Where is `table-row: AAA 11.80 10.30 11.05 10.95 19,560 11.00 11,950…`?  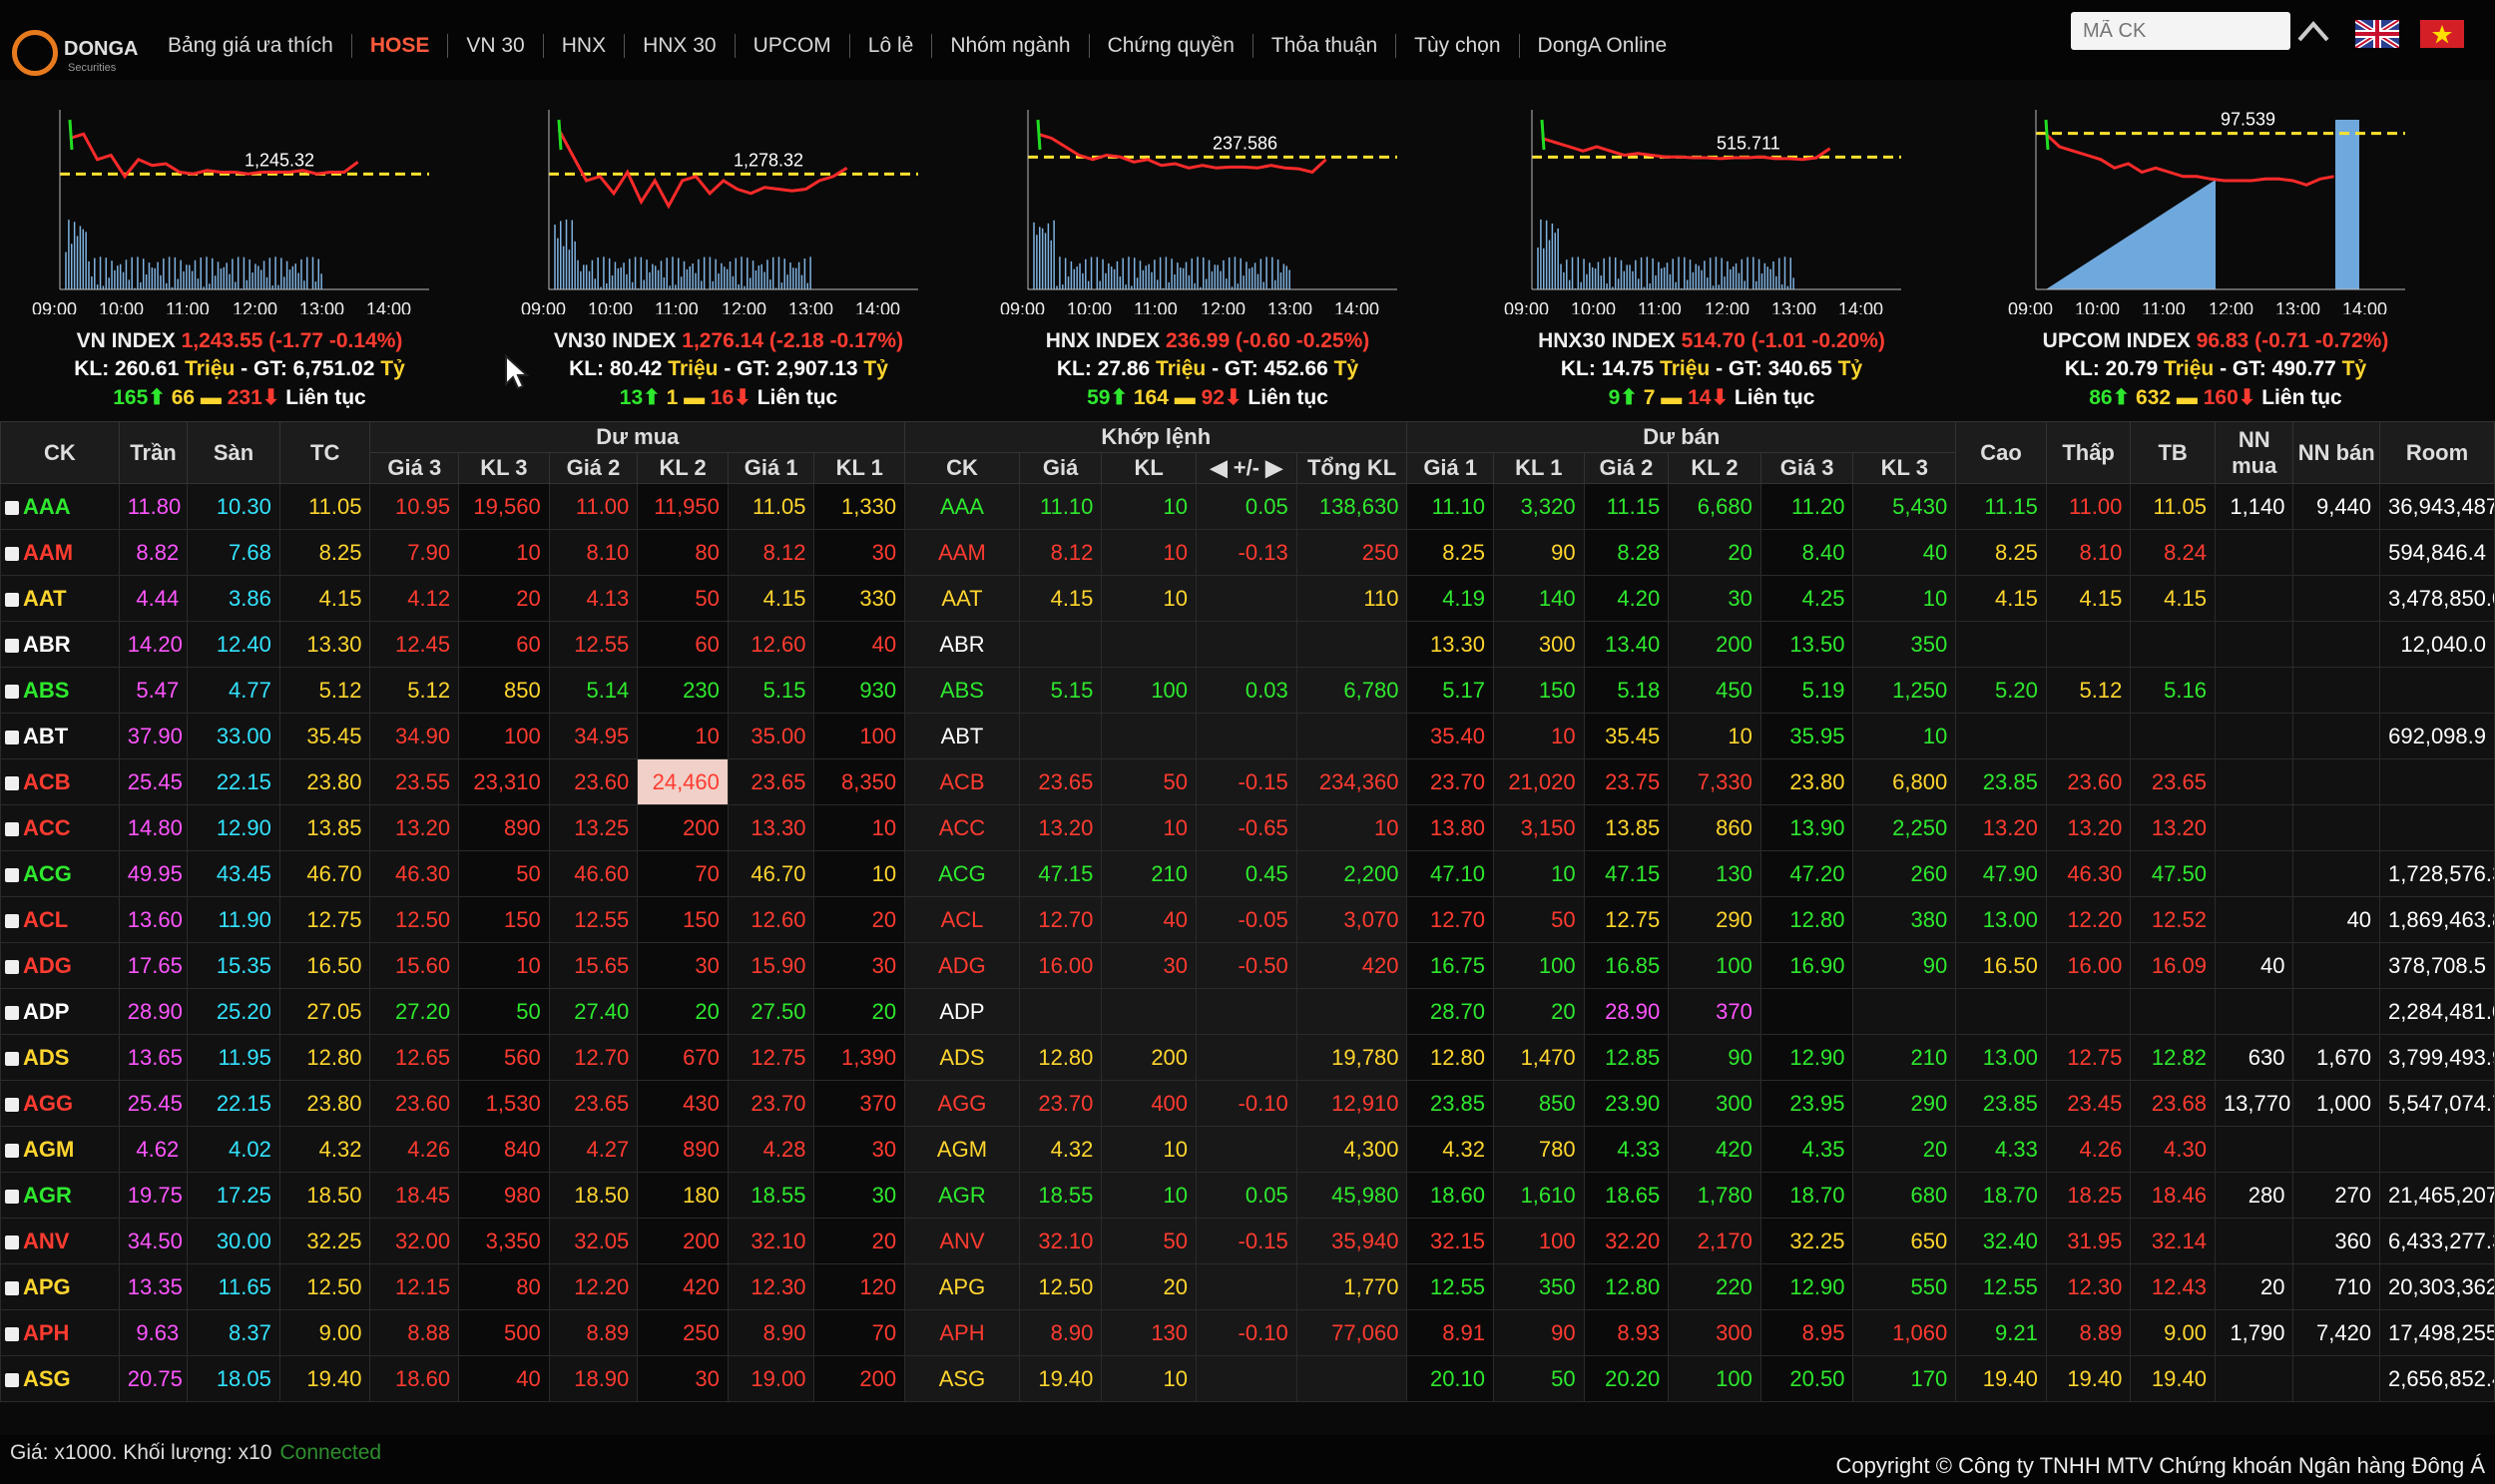
table-row: AAA 11.80 10.30 11.05 10.95 19,560 11.00 11,950… is located at coordinates (1247, 506).